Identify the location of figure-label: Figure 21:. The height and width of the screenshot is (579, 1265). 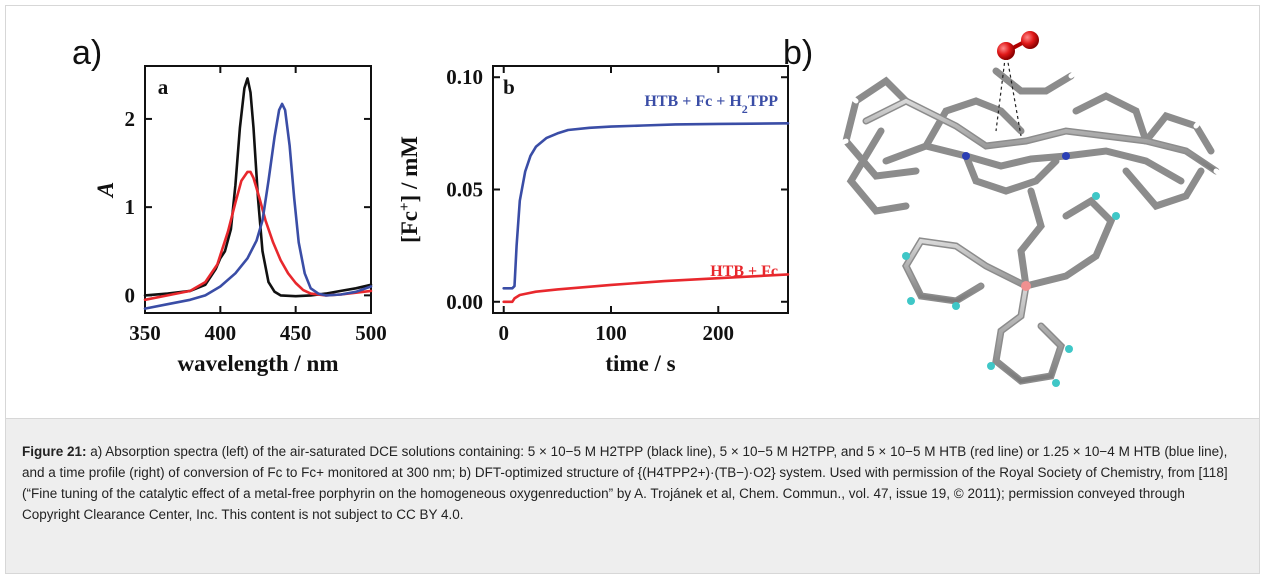
(54, 451).